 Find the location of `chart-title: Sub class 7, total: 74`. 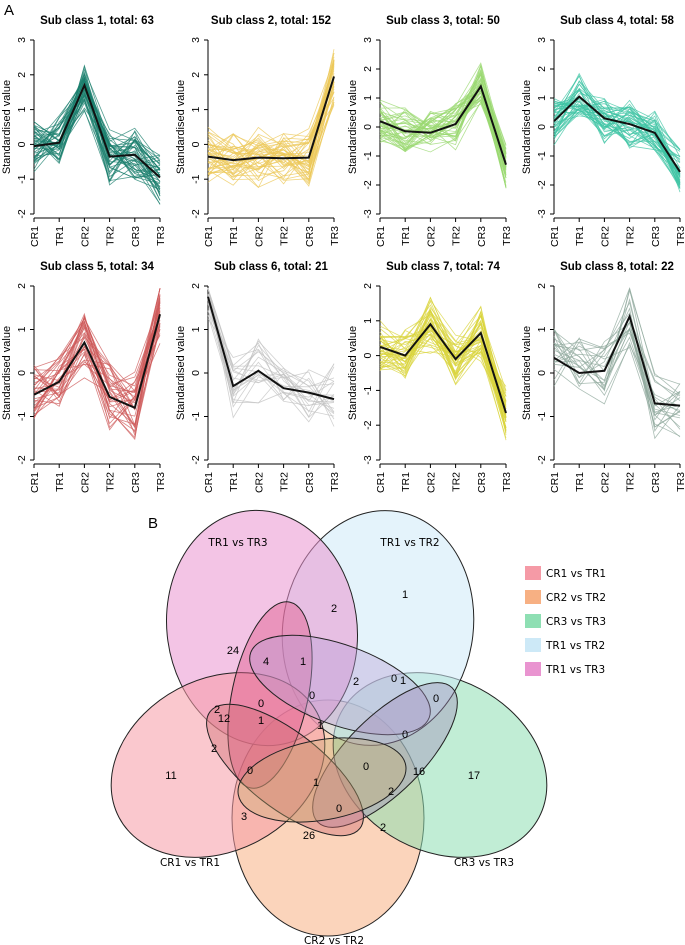

chart-title: Sub class 7, total: 74 is located at coordinates (443, 267).